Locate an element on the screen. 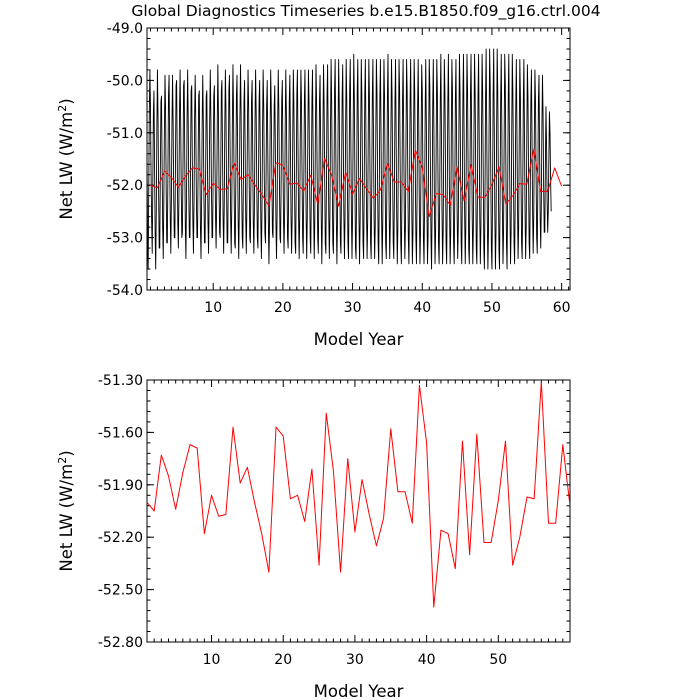  y-tick-label: -49.0 is located at coordinates (125, 29).